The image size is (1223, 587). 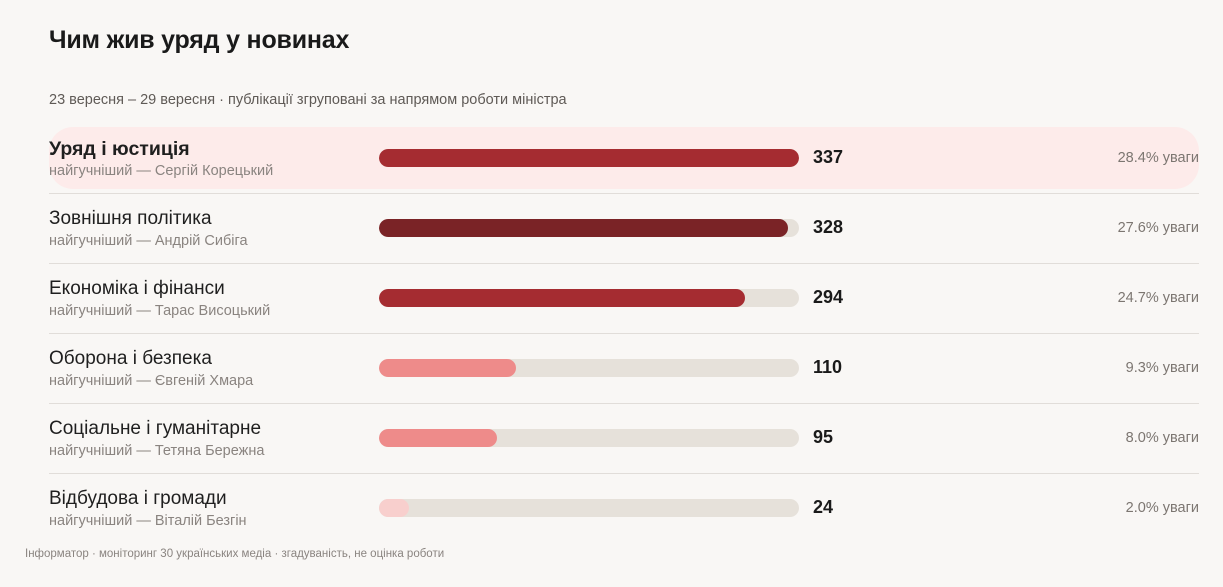 I want to click on leader-label: найгучніший — Євгеній Хмара, so click(x=151, y=381).